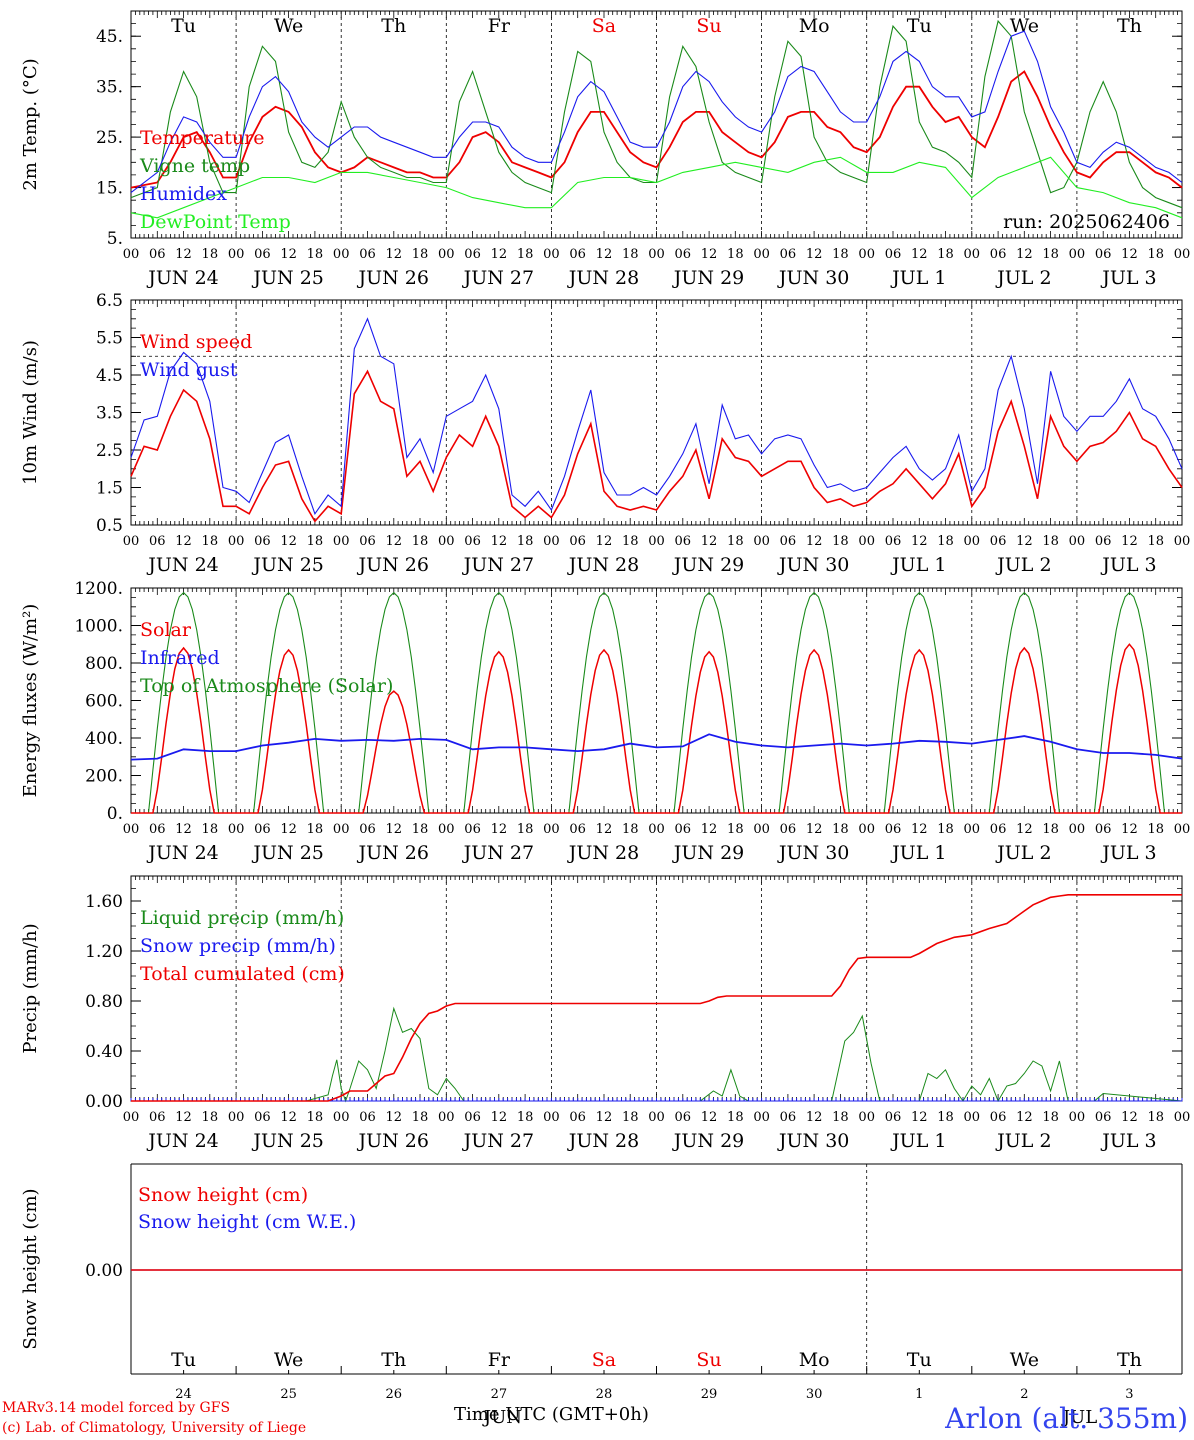 The height and width of the screenshot is (1440, 1194). I want to click on legend-entry: Wind speed, so click(196, 342).